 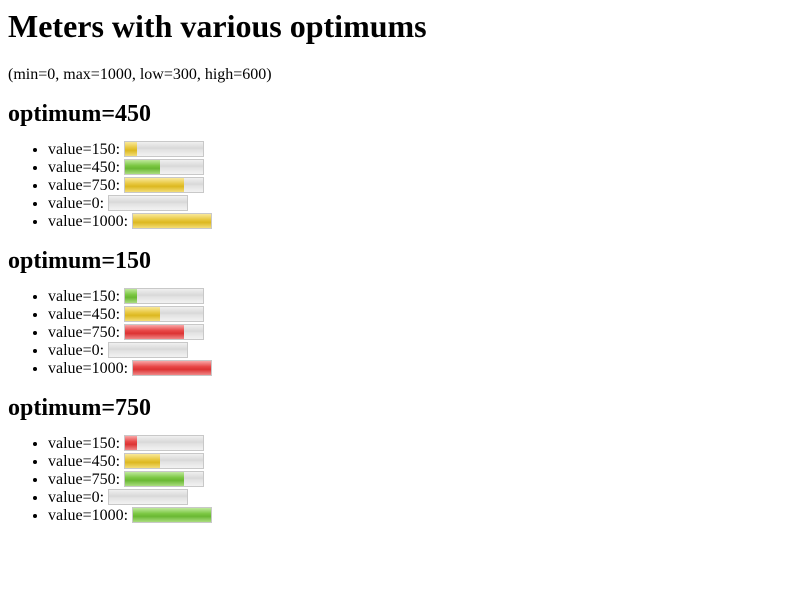 I want to click on section-heading: optimum=450, so click(x=80, y=114).